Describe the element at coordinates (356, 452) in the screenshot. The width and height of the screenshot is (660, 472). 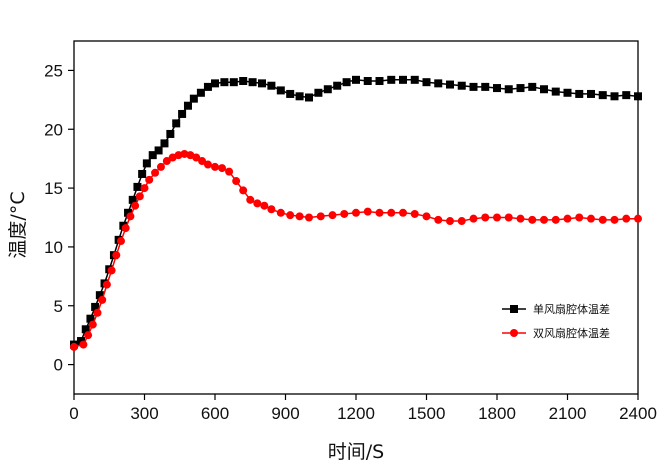
I see `x-axis-title: 时间/S` at that location.